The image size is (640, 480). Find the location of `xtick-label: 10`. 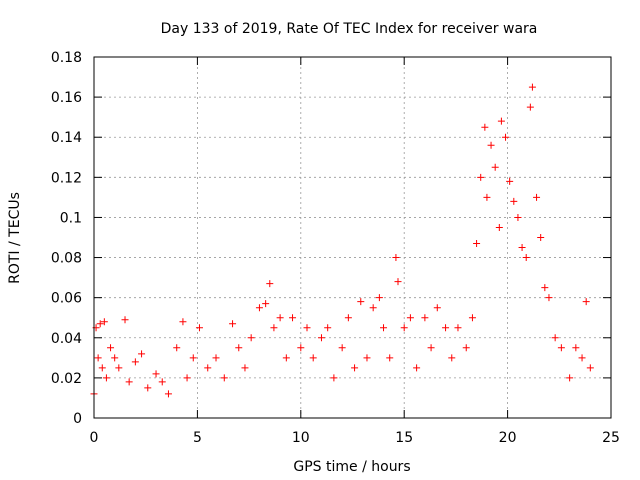

xtick-label: 10 is located at coordinates (301, 438).